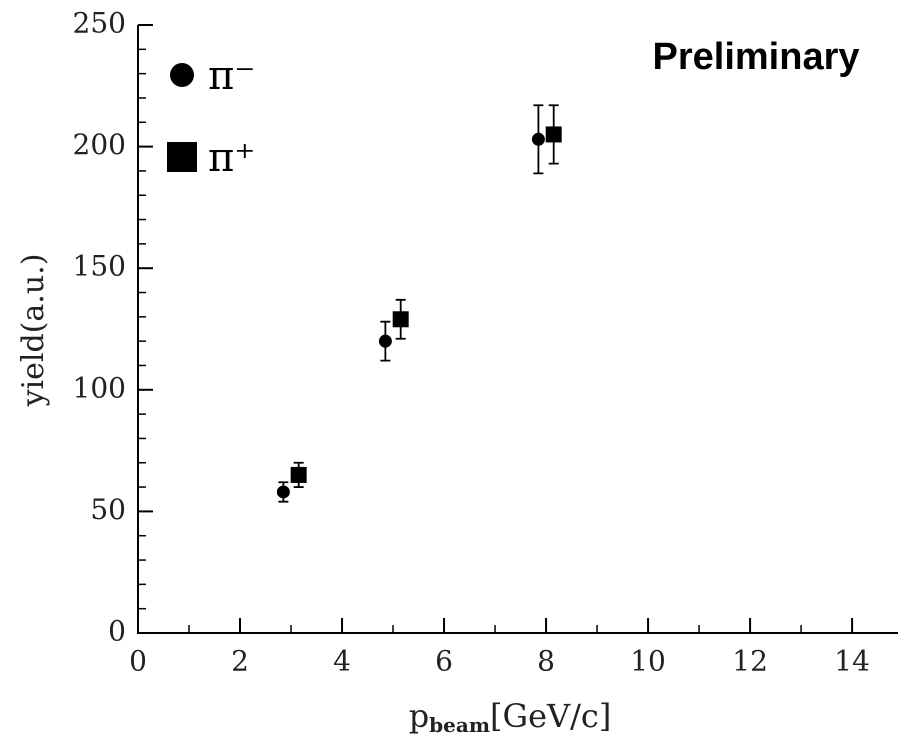 Image resolution: width=898 pixels, height=741 pixels. What do you see at coordinates (444, 661) in the screenshot?
I see `x-tick-label: 6` at bounding box center [444, 661].